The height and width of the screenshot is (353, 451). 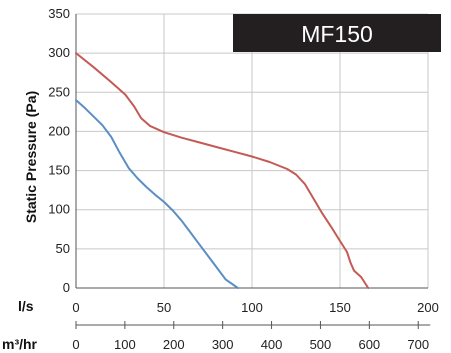 What do you see at coordinates (59, 13) in the screenshot?
I see `y-tick-label: 350` at bounding box center [59, 13].